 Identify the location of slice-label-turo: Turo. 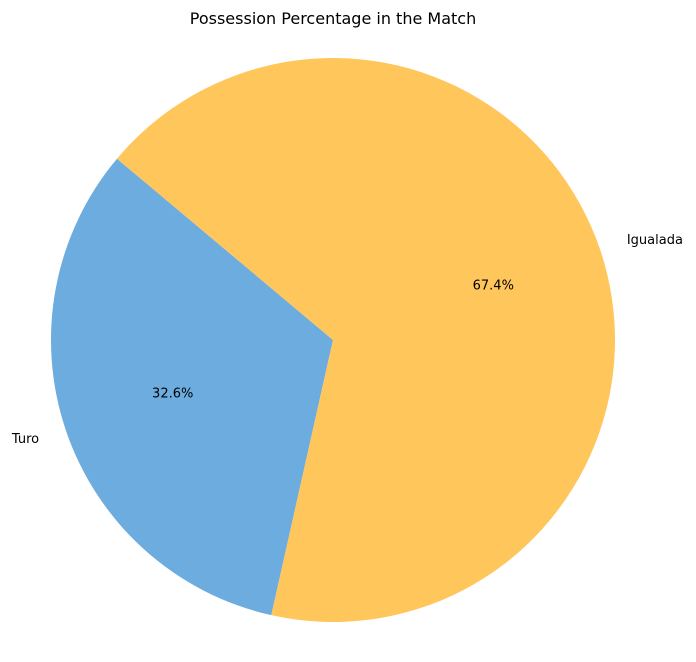
(25, 439).